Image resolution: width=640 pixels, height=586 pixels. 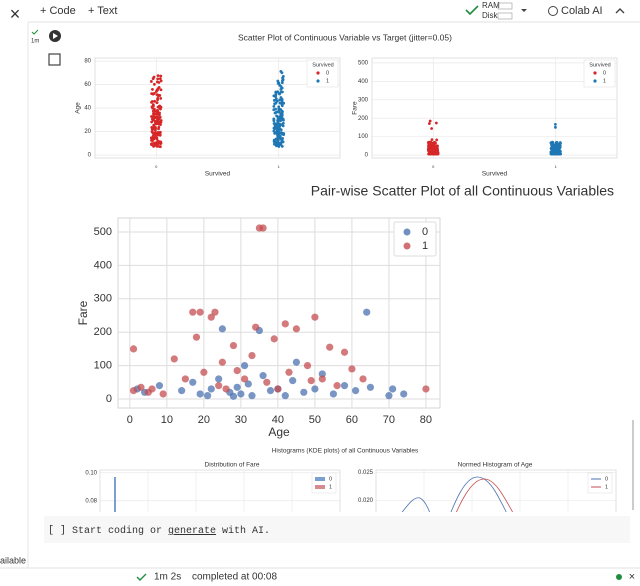 What do you see at coordinates (87, 85) in the screenshot?
I see `y-tick-label: 60` at bounding box center [87, 85].